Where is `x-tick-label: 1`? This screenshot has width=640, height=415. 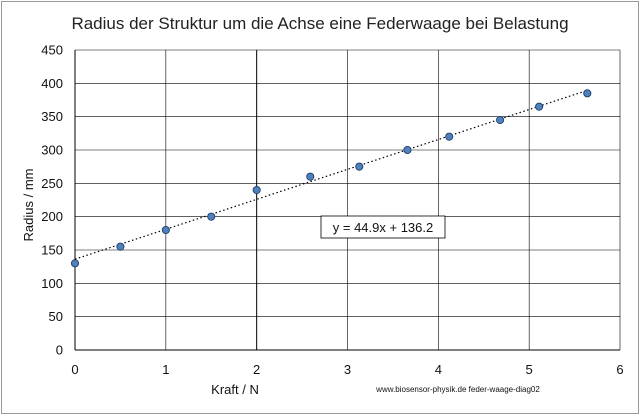
x-tick-label: 1 is located at coordinates (165, 369).